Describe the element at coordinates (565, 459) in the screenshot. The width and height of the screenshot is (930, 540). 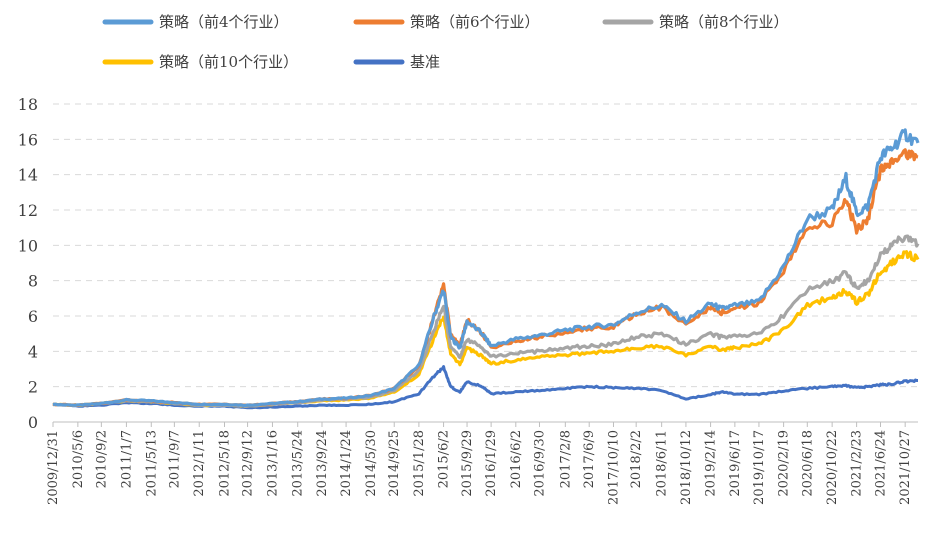
I see `x-tick-label: 2017/2/8` at that location.